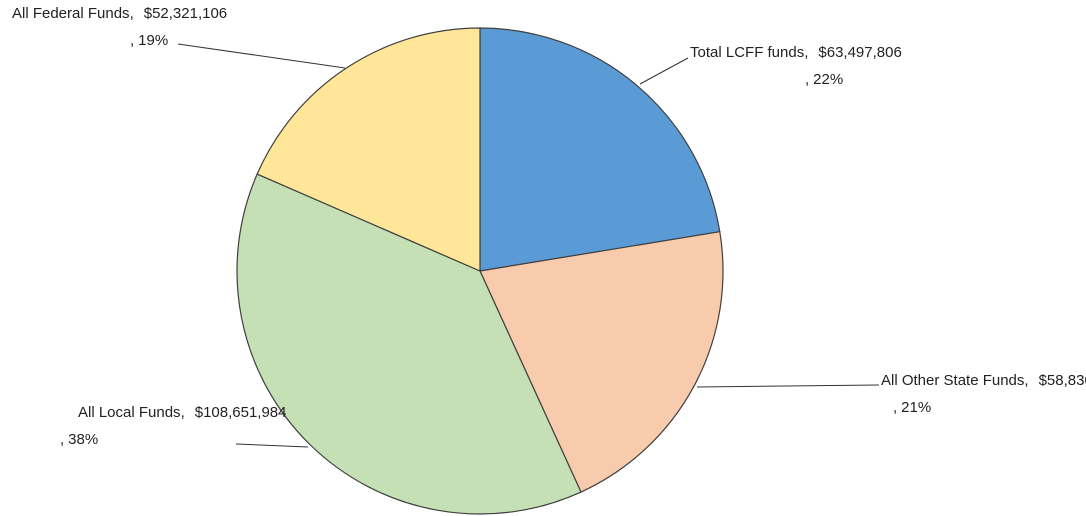 This screenshot has width=1086, height=516. Describe the element at coordinates (83, 439) in the screenshot. I see `label-percent: 38%` at that location.